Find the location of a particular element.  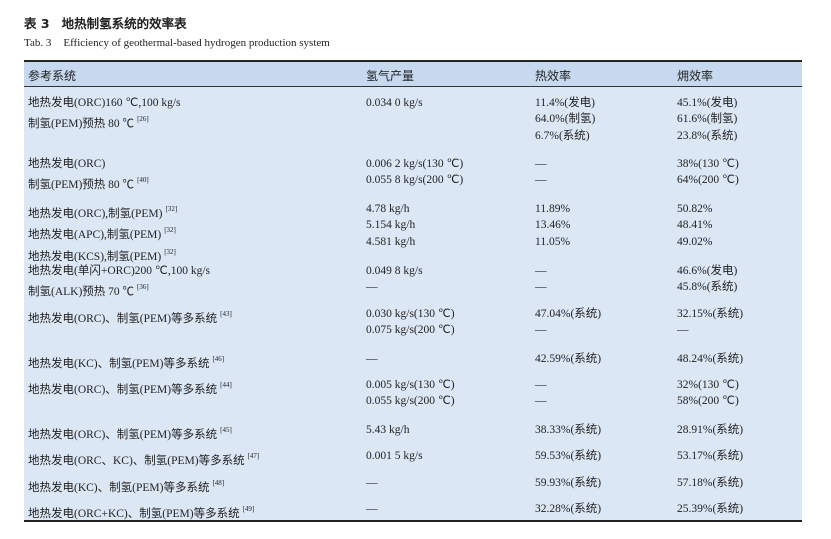

hydrogen-output-cell: 0.030 kg/s(130 ℃) 0.075 kg/s(200 ℃) is located at coordinates (410, 322).